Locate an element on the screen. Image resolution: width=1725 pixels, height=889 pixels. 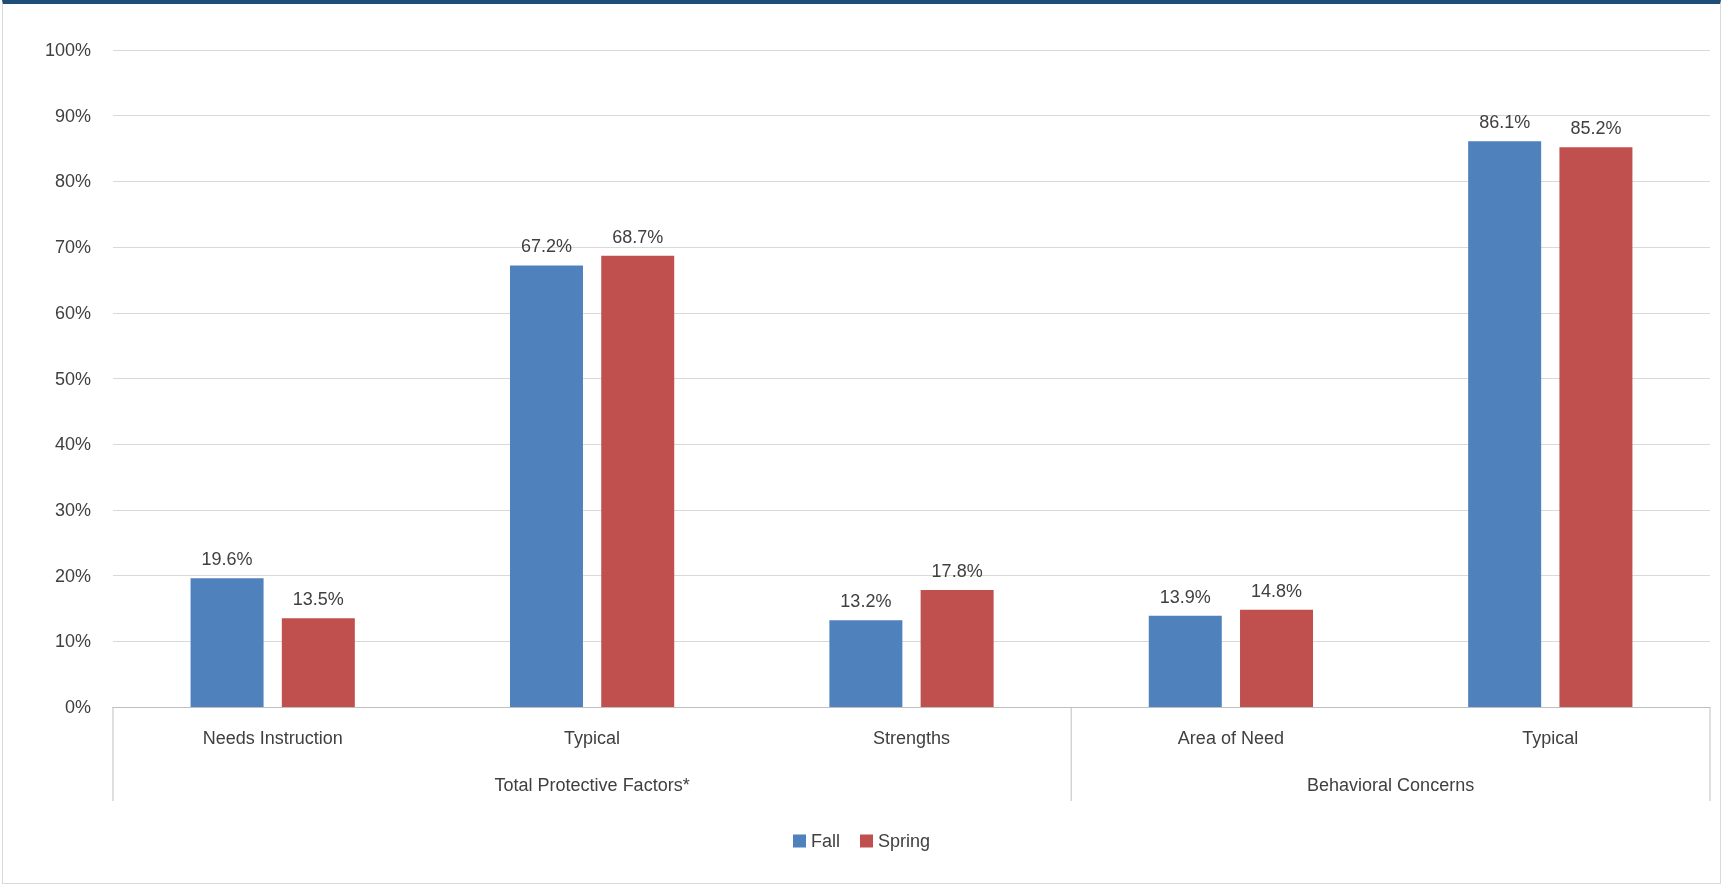
x-tick-label: Strengths is located at coordinates (911, 738).